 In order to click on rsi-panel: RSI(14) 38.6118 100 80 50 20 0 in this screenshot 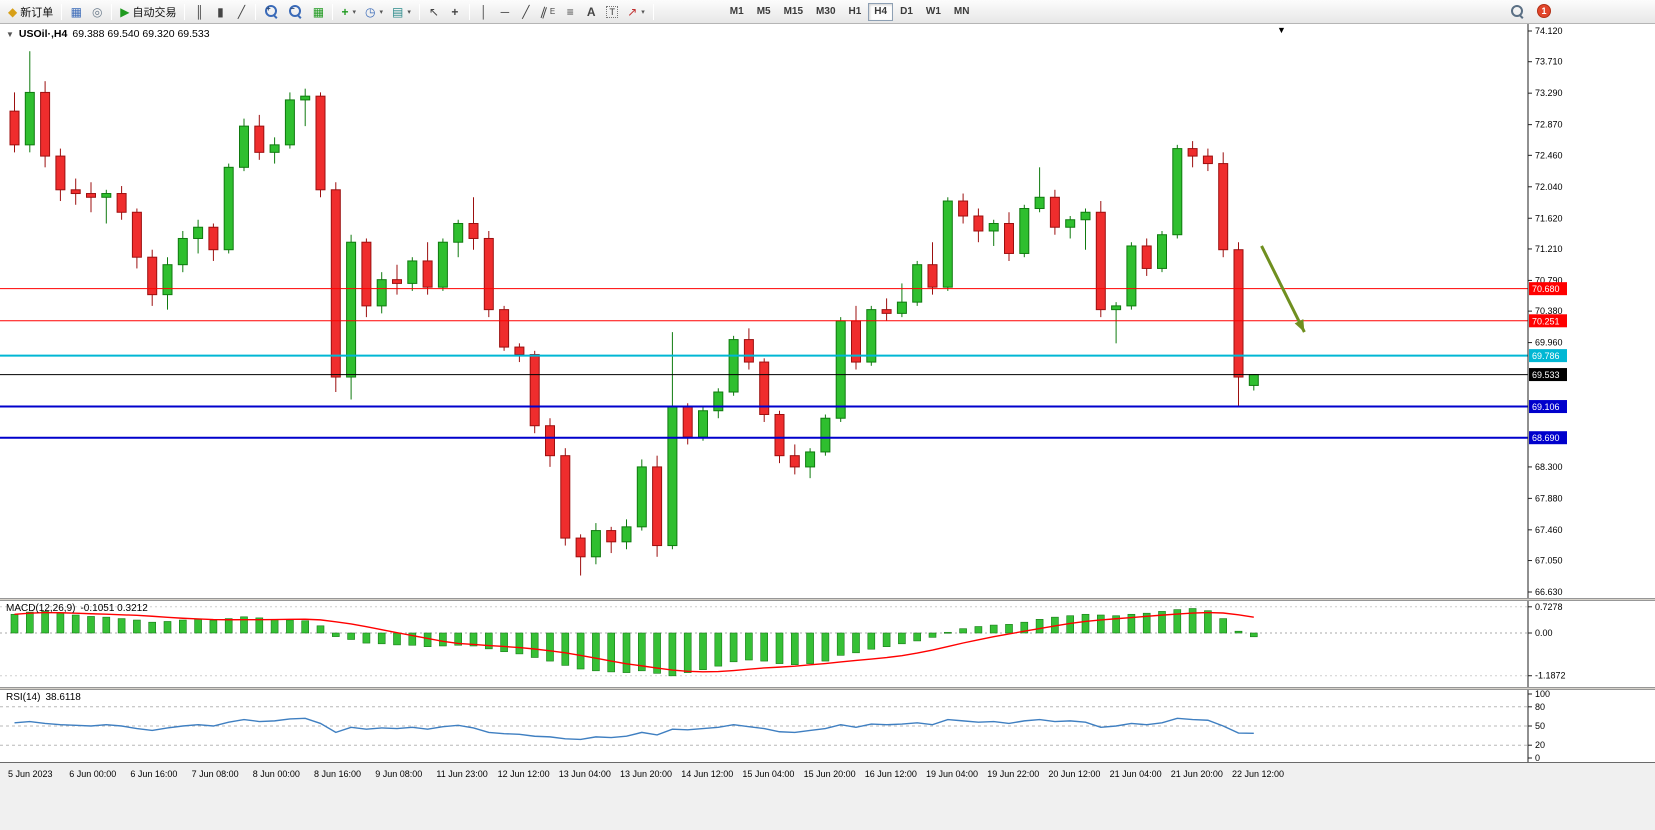, I will do `click(827, 726)`.